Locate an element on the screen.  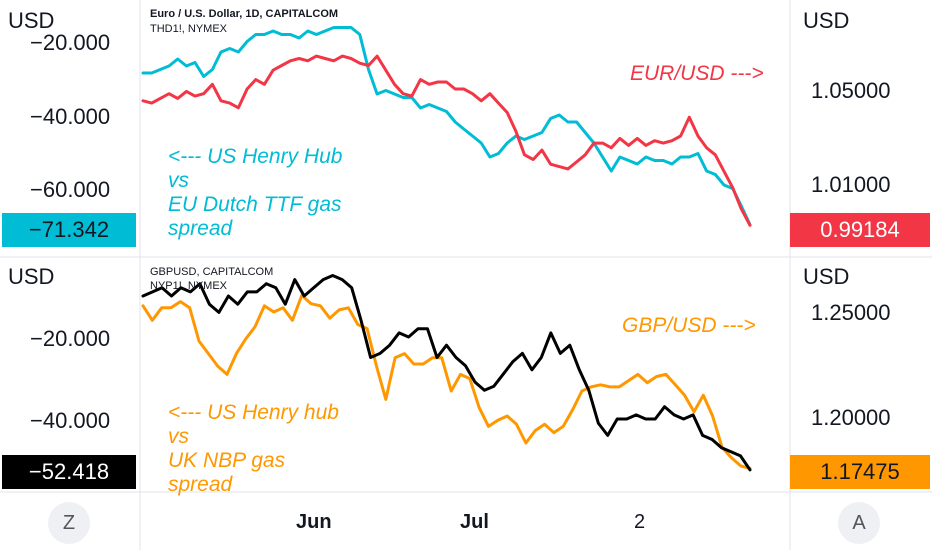
top-note-line: <--- US Henry Hub is located at coordinates (255, 156).